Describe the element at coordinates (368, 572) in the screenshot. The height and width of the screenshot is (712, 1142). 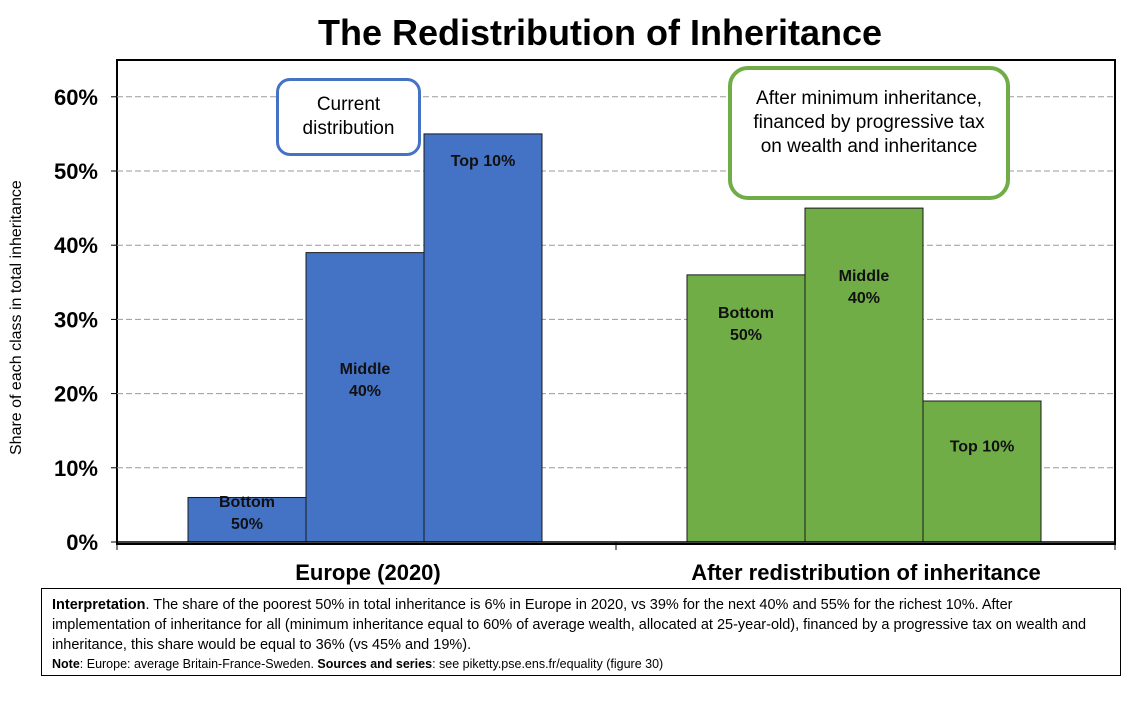
I see `category-label-europe: Europe (2020)` at that location.